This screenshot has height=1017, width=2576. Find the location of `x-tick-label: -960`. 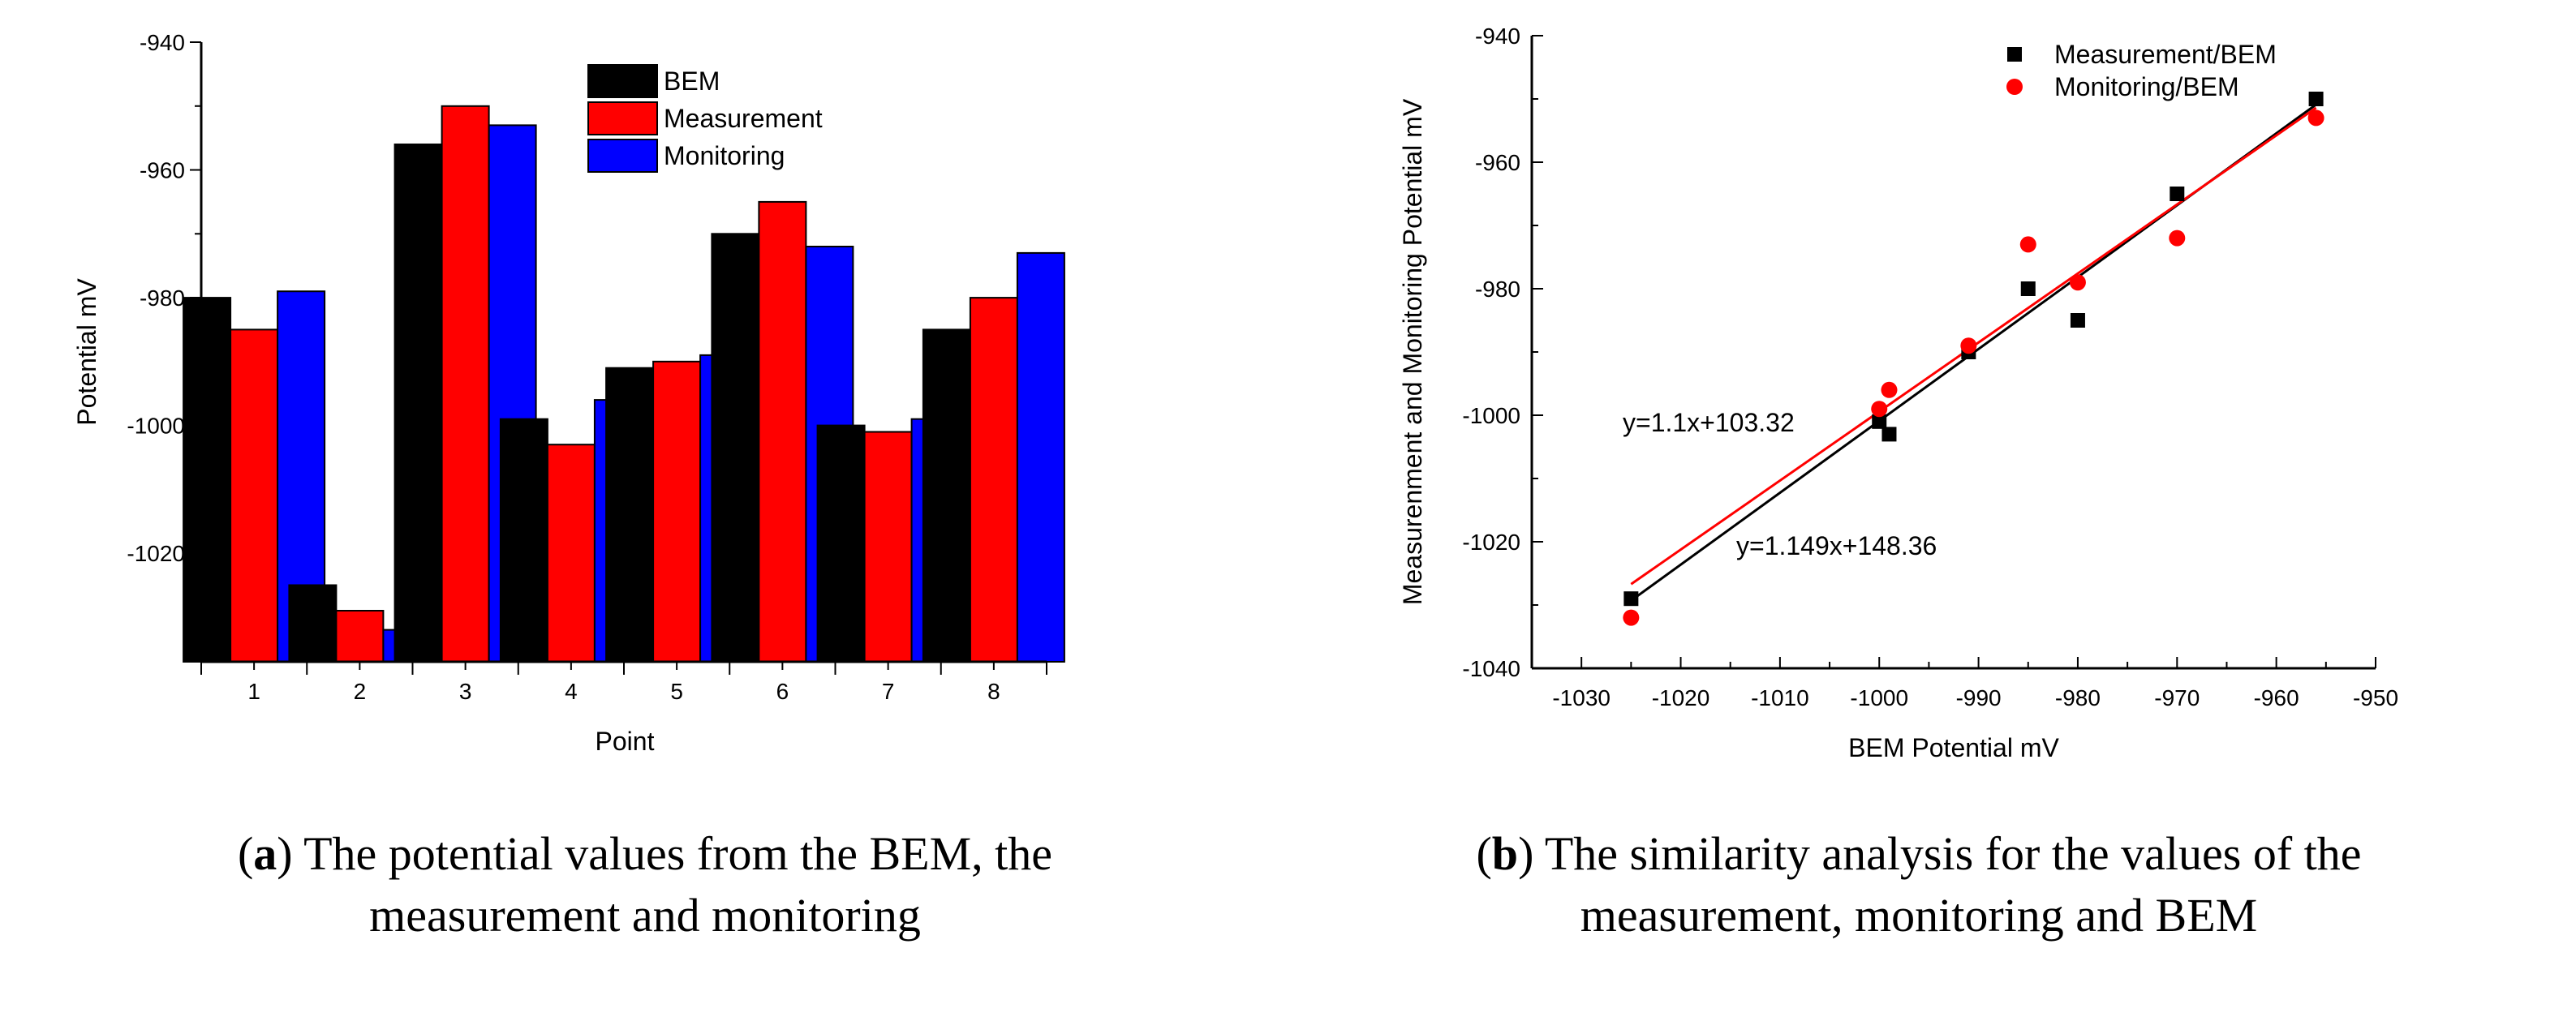

x-tick-label: -960 is located at coordinates (2276, 697).